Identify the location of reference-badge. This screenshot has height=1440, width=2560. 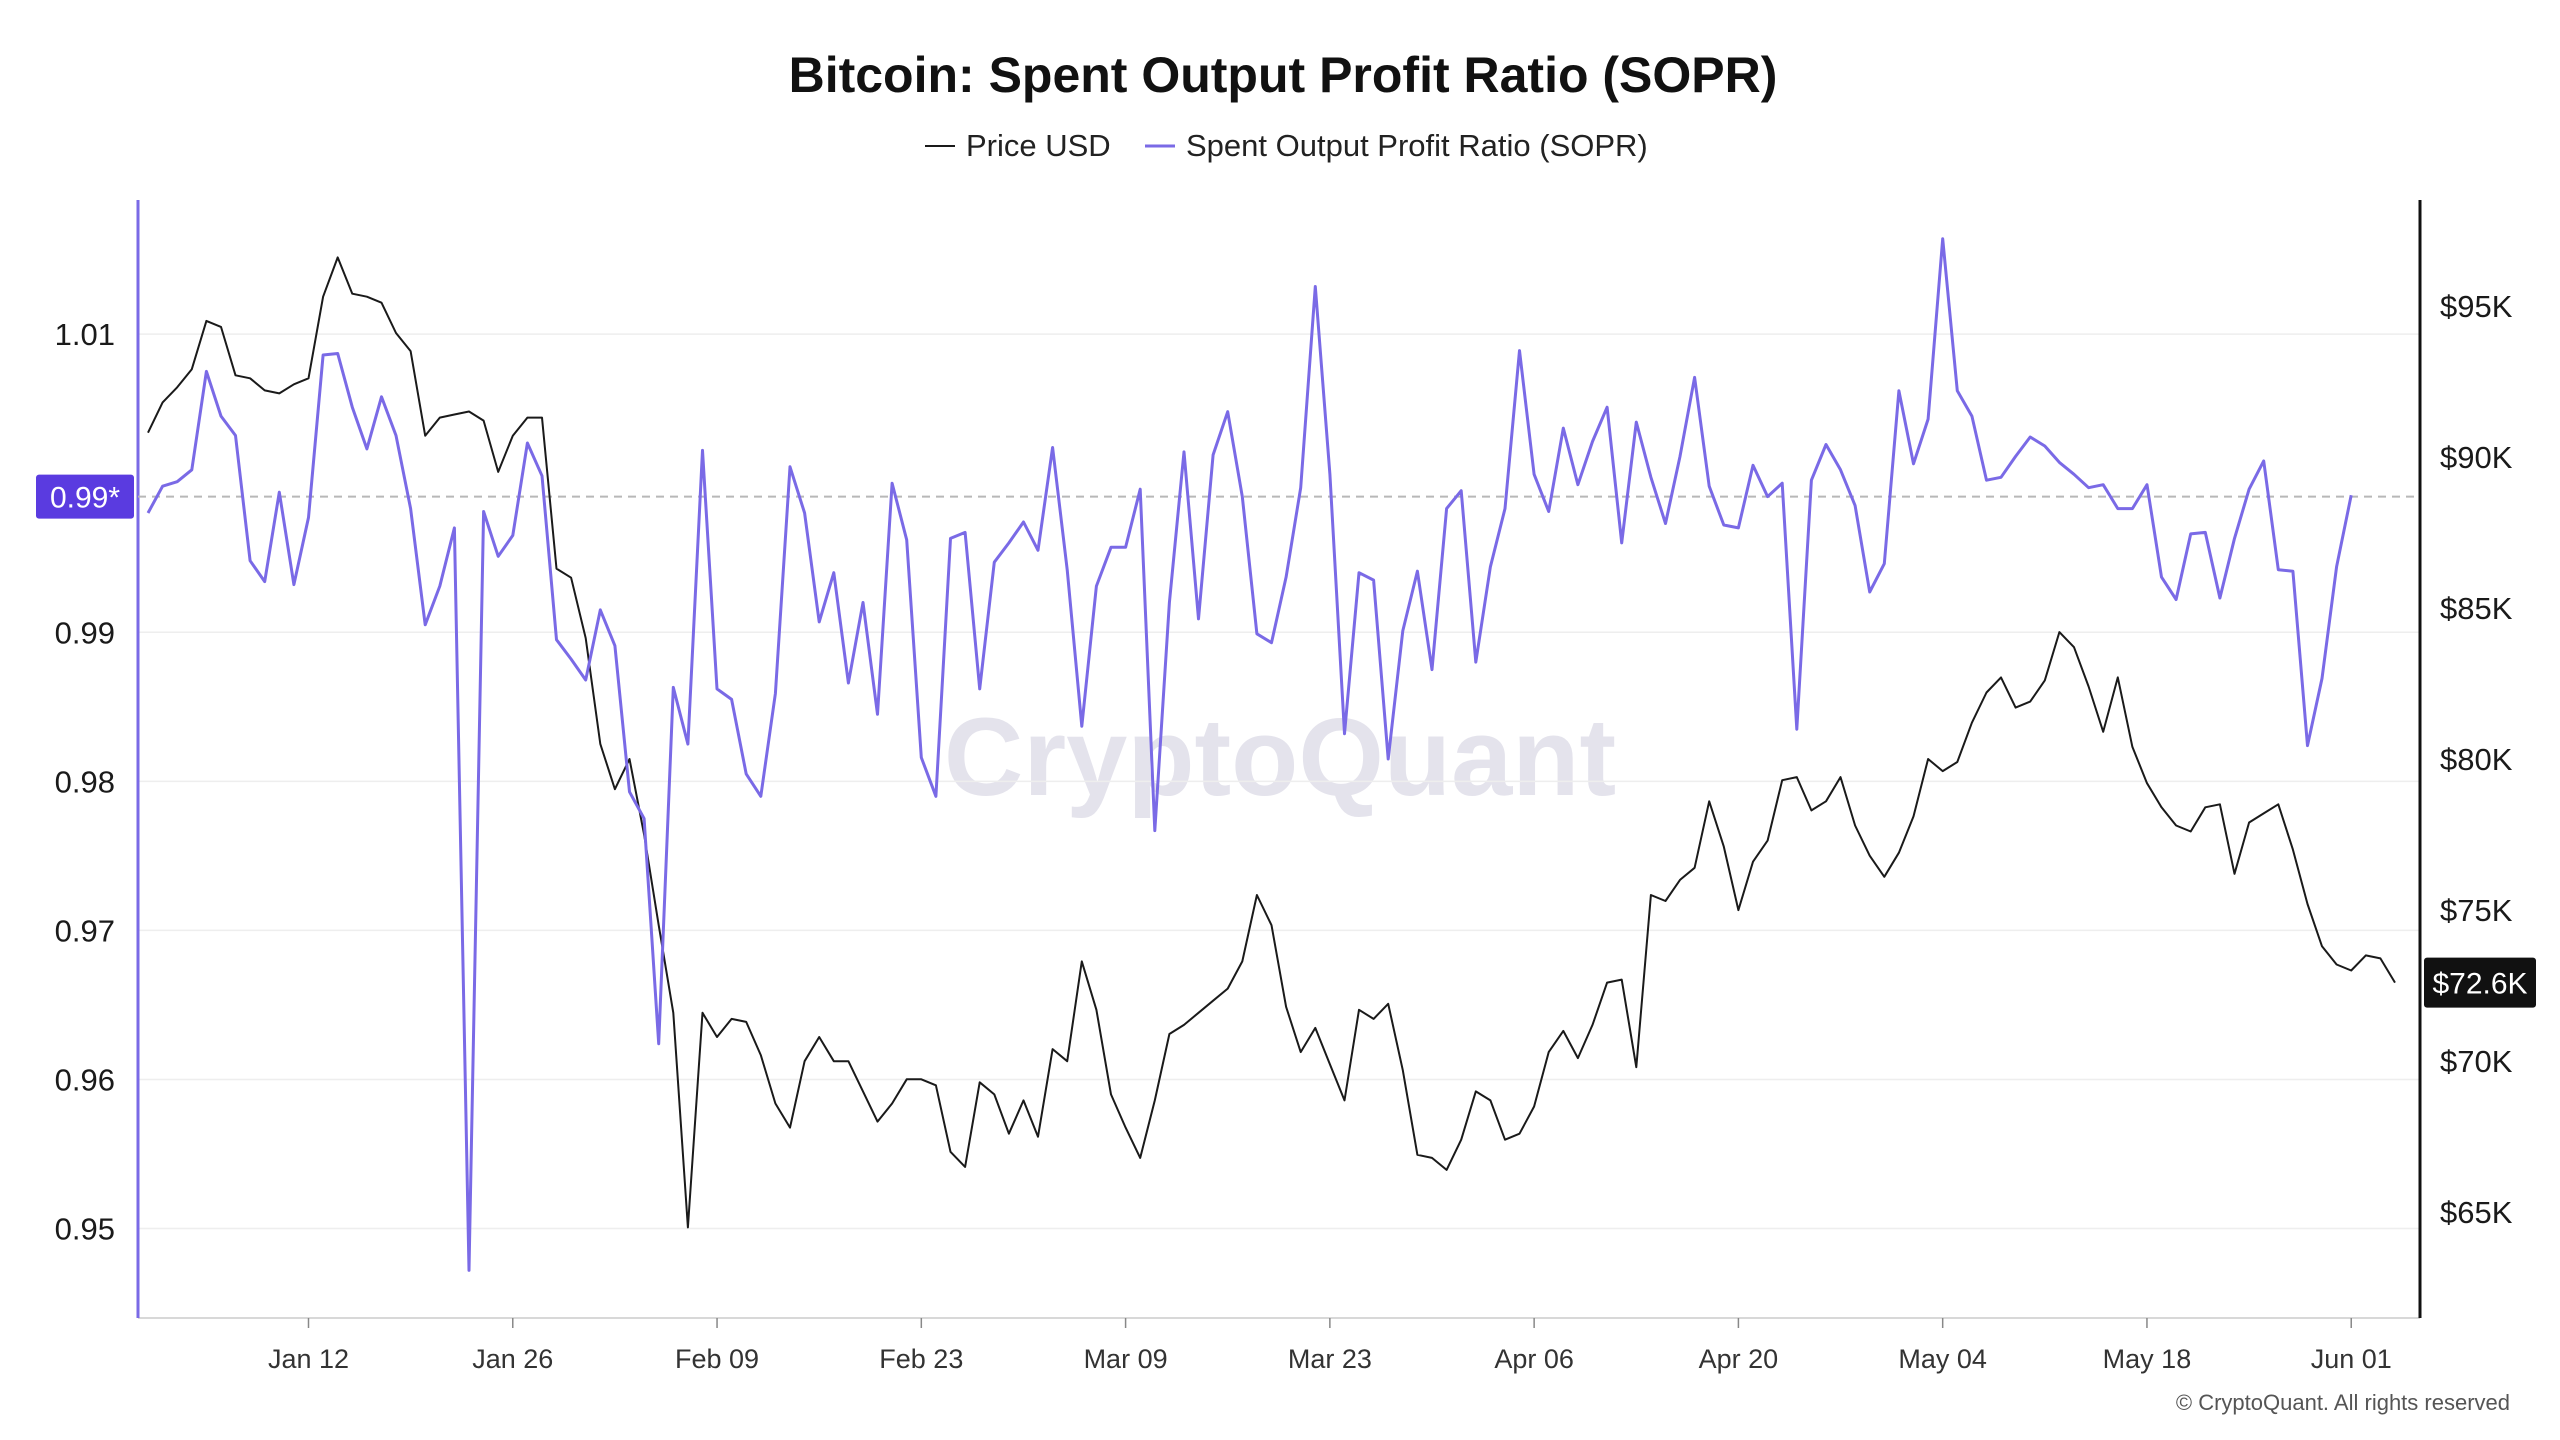
(85, 496).